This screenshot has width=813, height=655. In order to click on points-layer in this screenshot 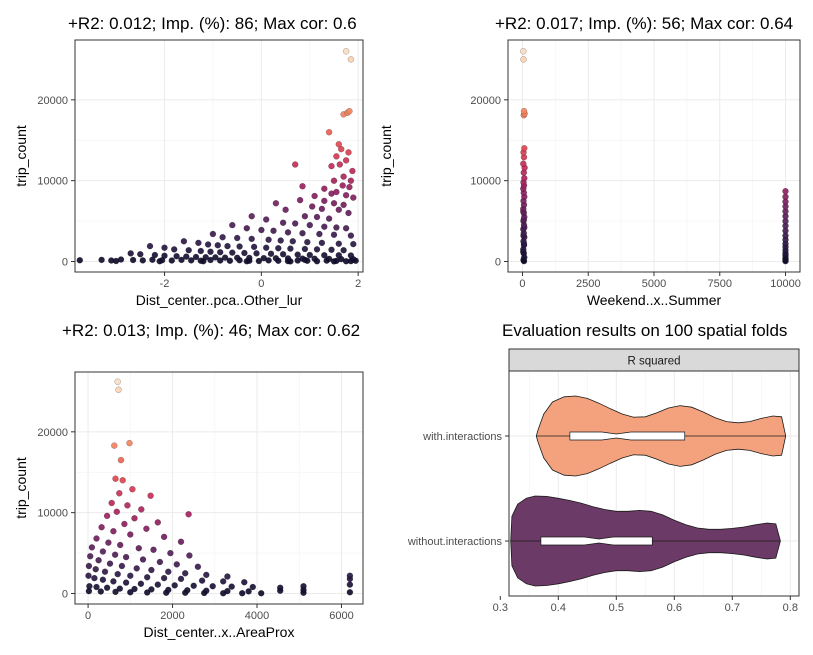, I will do `click(217, 156)`.